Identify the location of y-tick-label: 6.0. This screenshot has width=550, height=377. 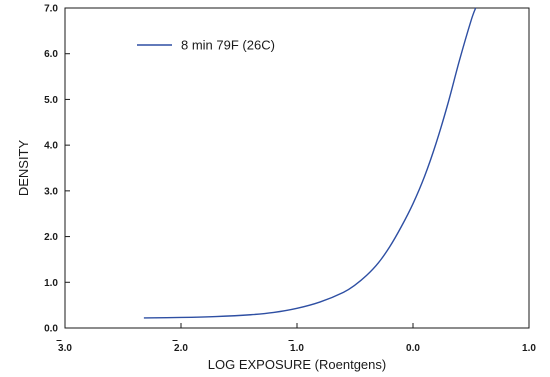
(51, 54).